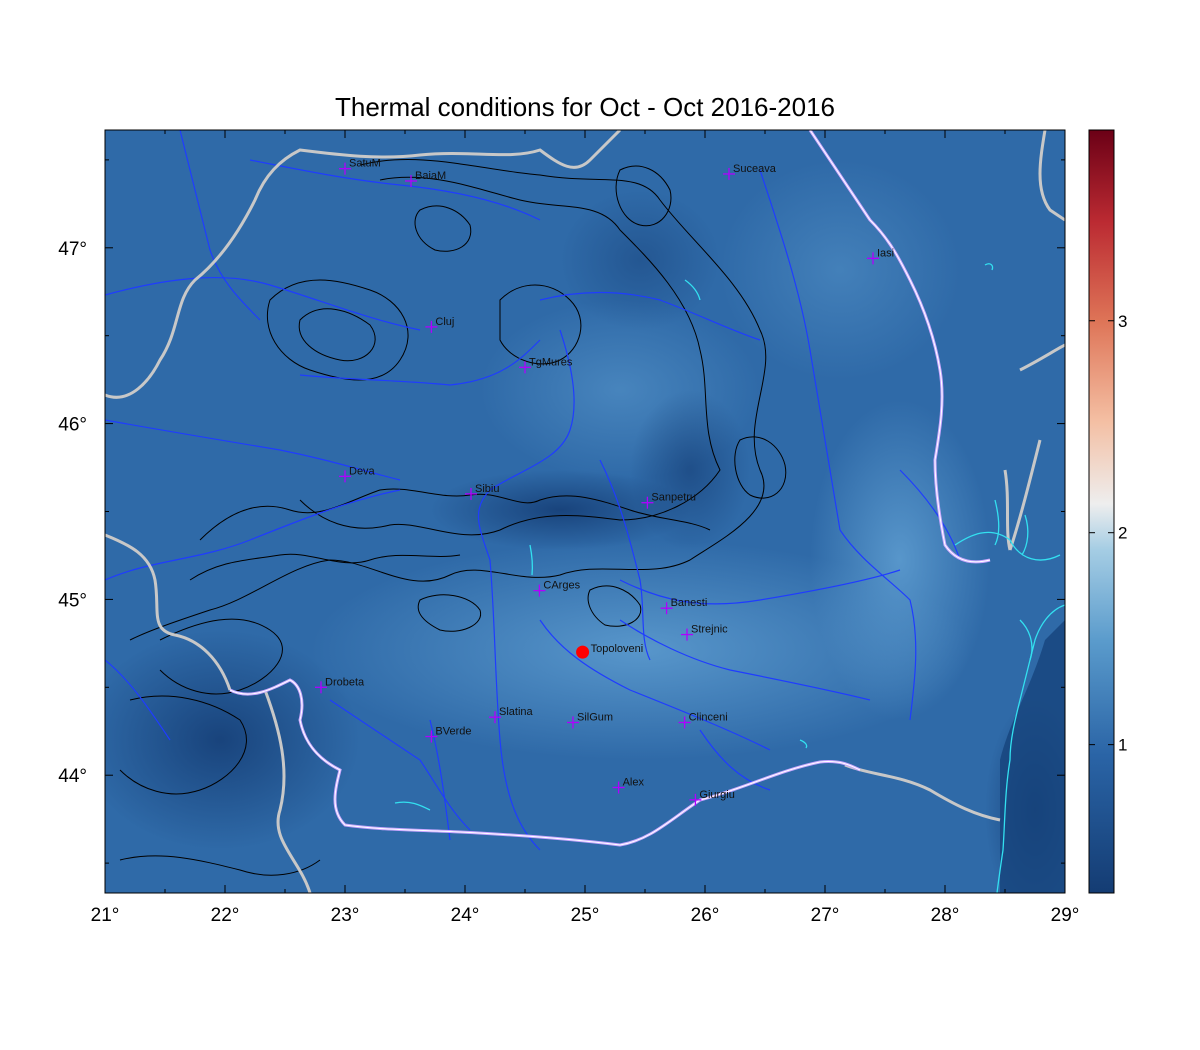 Image resolution: width=1200 pixels, height=1050 pixels. Describe the element at coordinates (617, 649) in the screenshot. I see `highlight-site-label: Topoloveni` at that location.